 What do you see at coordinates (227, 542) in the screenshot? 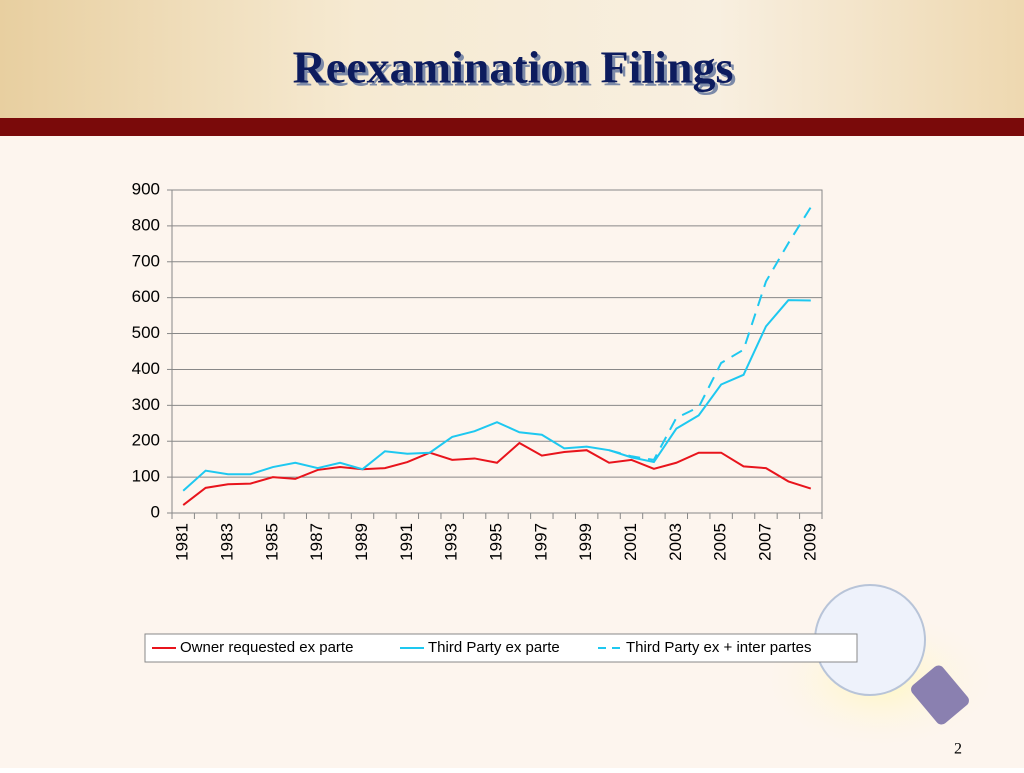
I see `x-tick-label: 1983` at bounding box center [227, 542].